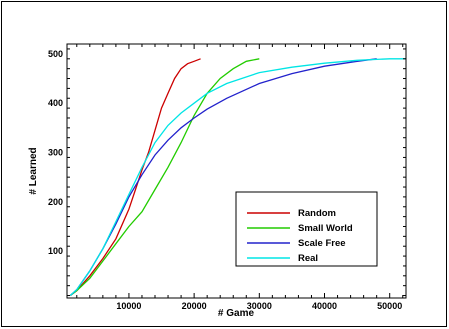 The height and width of the screenshot is (329, 449). I want to click on legend-label-2: Scale Free, so click(322, 243).